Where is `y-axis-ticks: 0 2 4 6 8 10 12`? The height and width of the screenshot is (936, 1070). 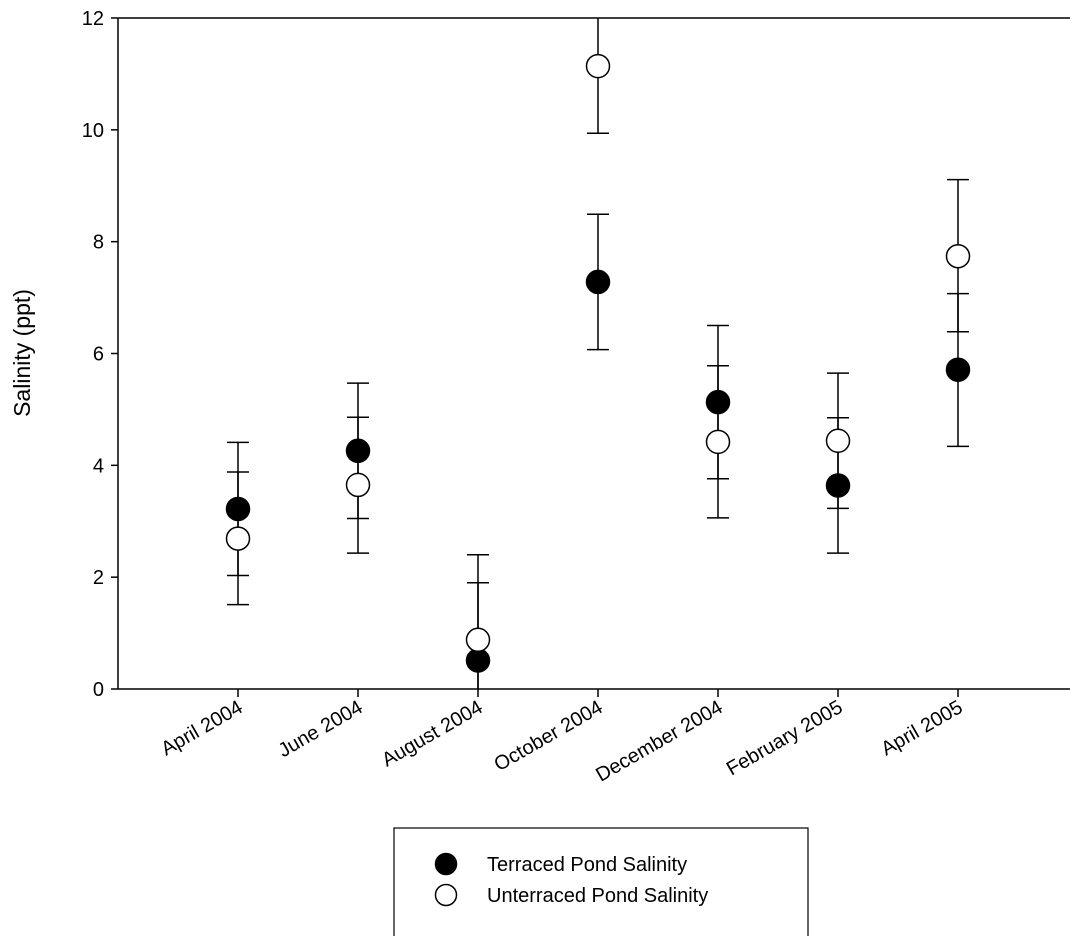 y-axis-ticks: 0 2 4 6 8 10 12 is located at coordinates (100, 354).